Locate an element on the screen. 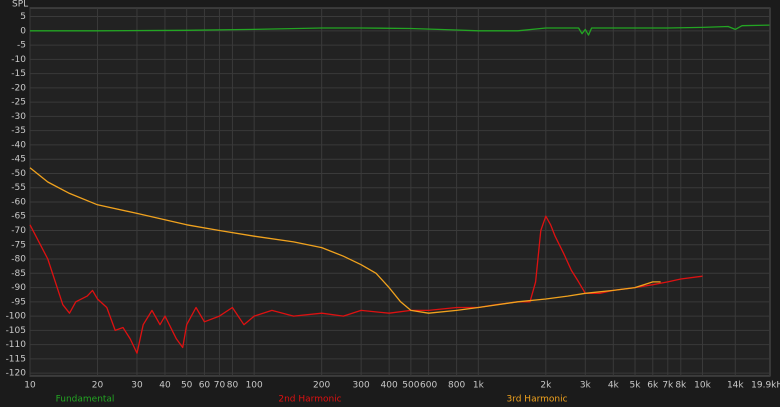 This screenshot has height=407, width=780. y-tick-label: -75 is located at coordinates (18, 245).